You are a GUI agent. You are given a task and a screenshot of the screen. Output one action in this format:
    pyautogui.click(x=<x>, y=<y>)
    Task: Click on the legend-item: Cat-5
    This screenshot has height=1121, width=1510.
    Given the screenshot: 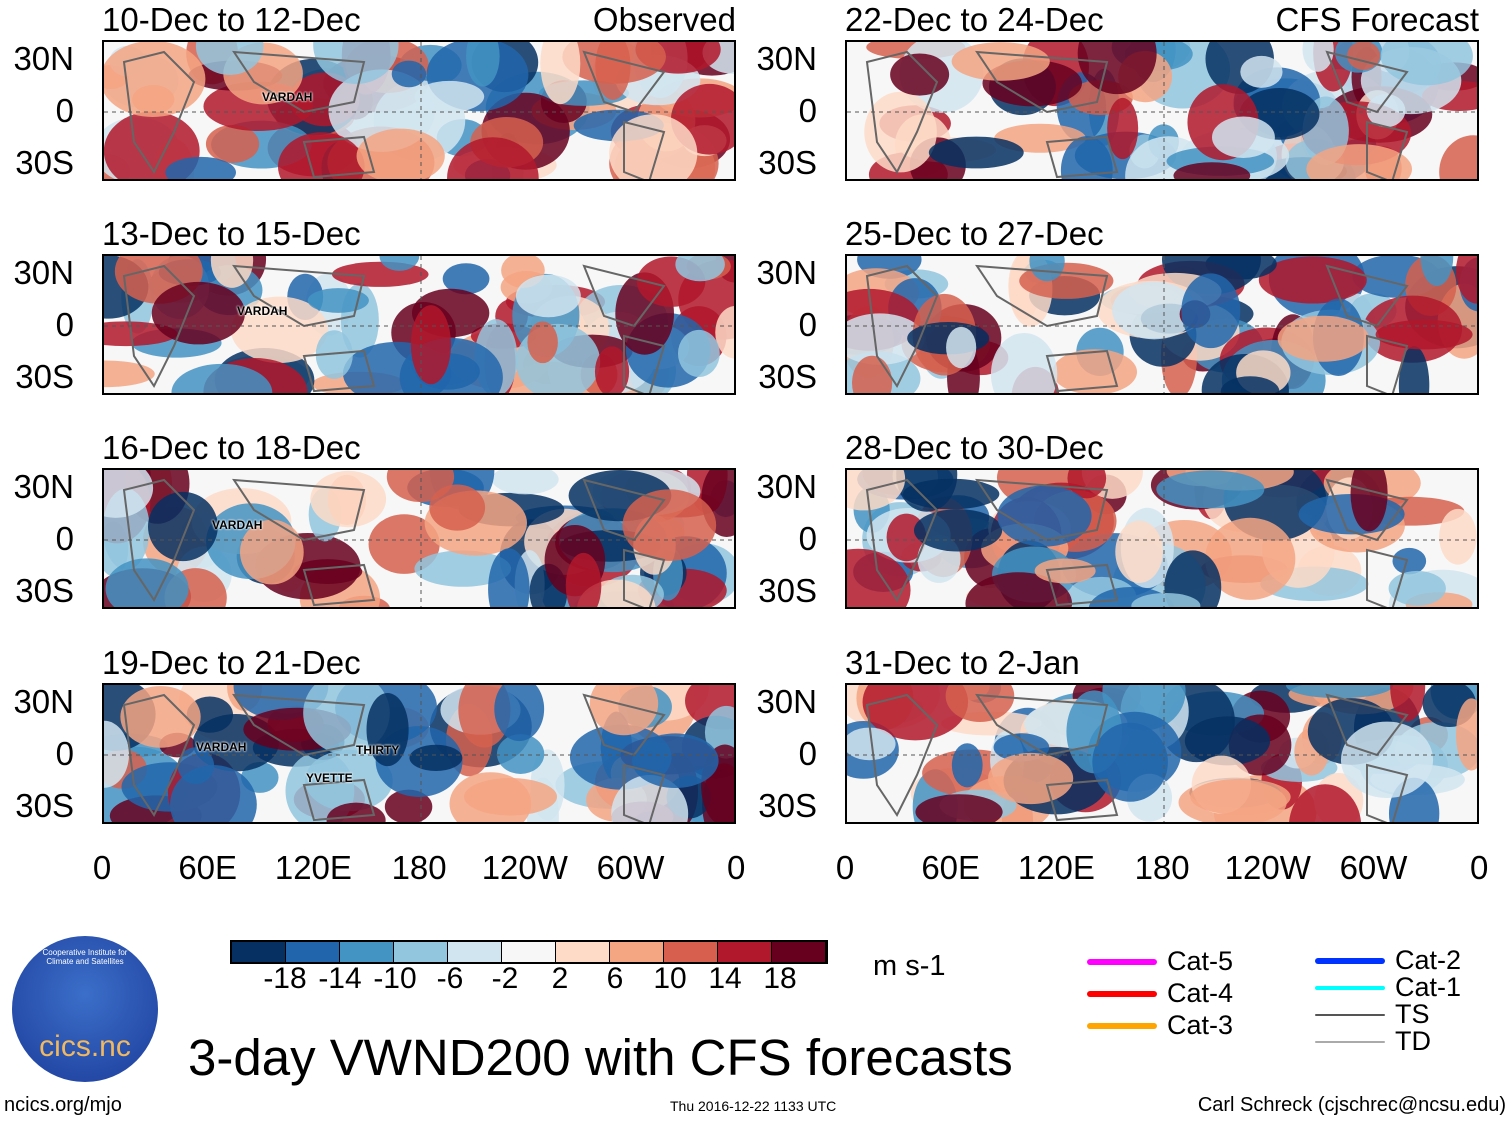 What is the action you would take?
    pyautogui.click(x=1160, y=961)
    